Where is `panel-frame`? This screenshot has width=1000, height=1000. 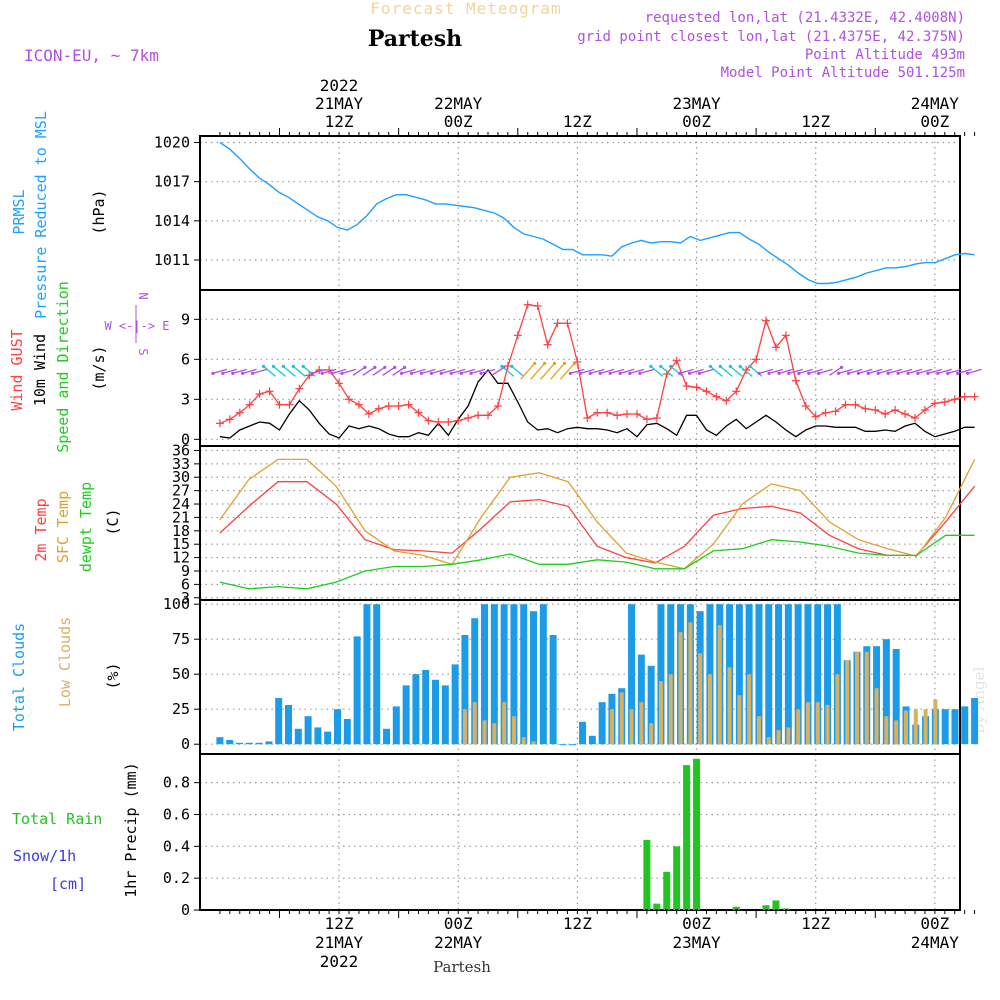 panel-frame is located at coordinates (580, 213).